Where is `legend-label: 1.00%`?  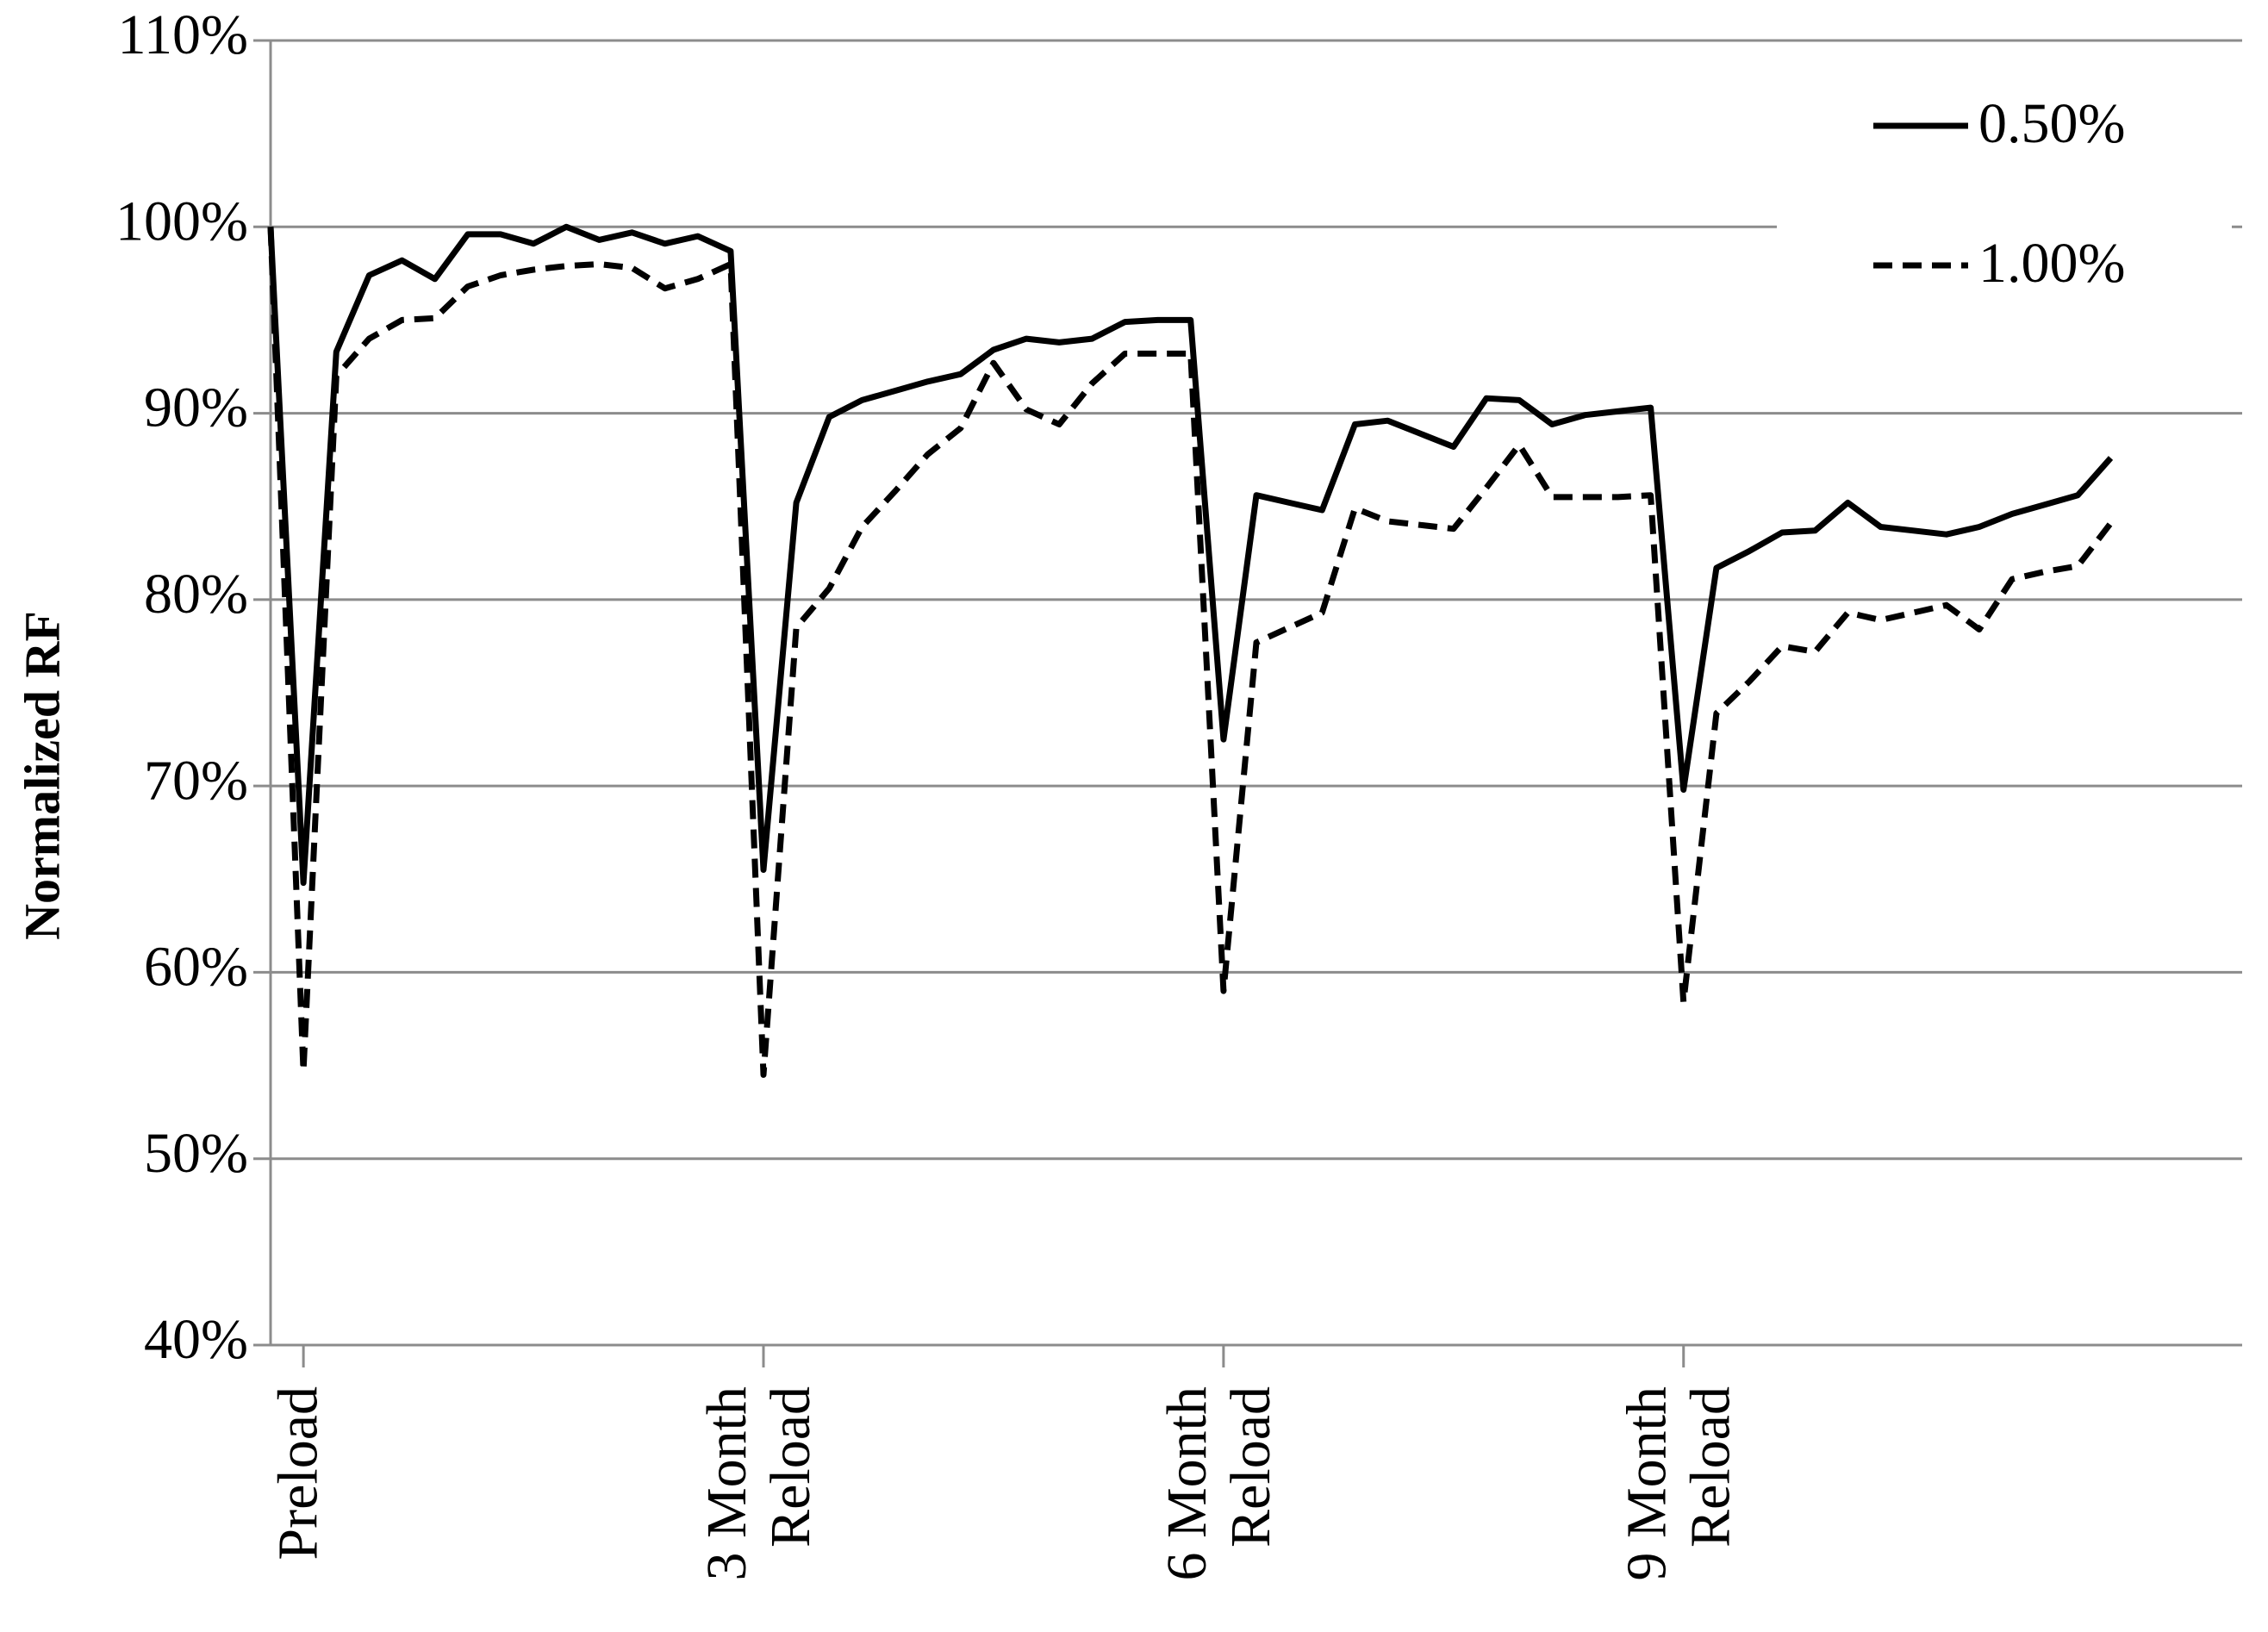 legend-label: 1.00% is located at coordinates (2051, 264).